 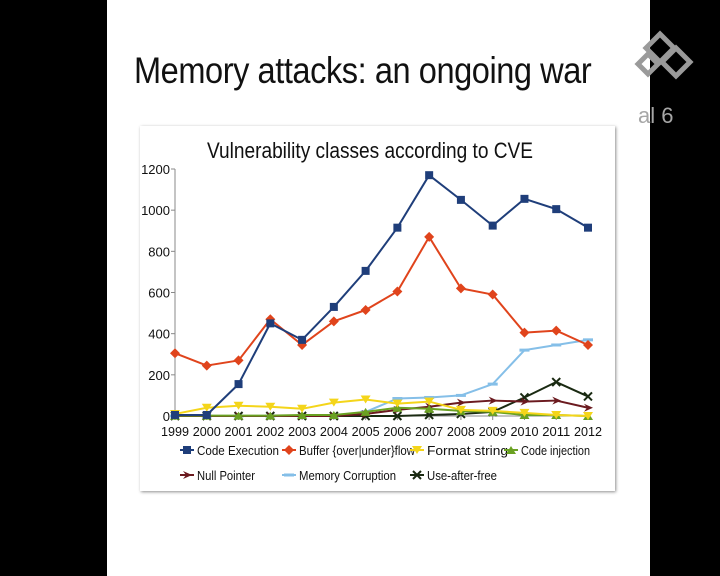 What do you see at coordinates (159, 334) in the screenshot?
I see `y-tick-label: 400` at bounding box center [159, 334].